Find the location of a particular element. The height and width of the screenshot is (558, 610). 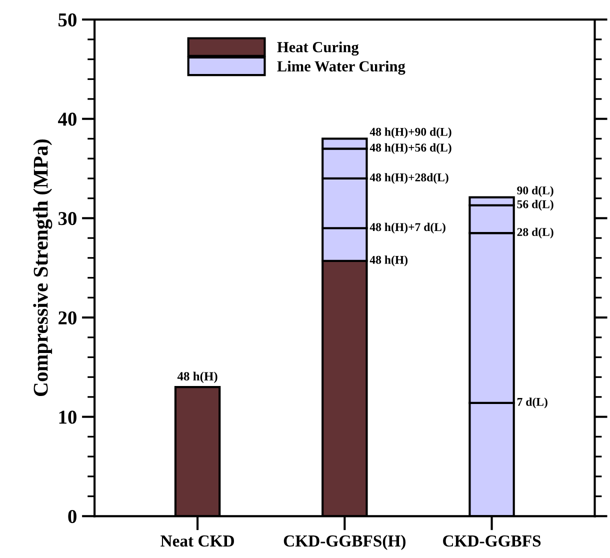

y-tick-label: 30 is located at coordinates (67, 219).